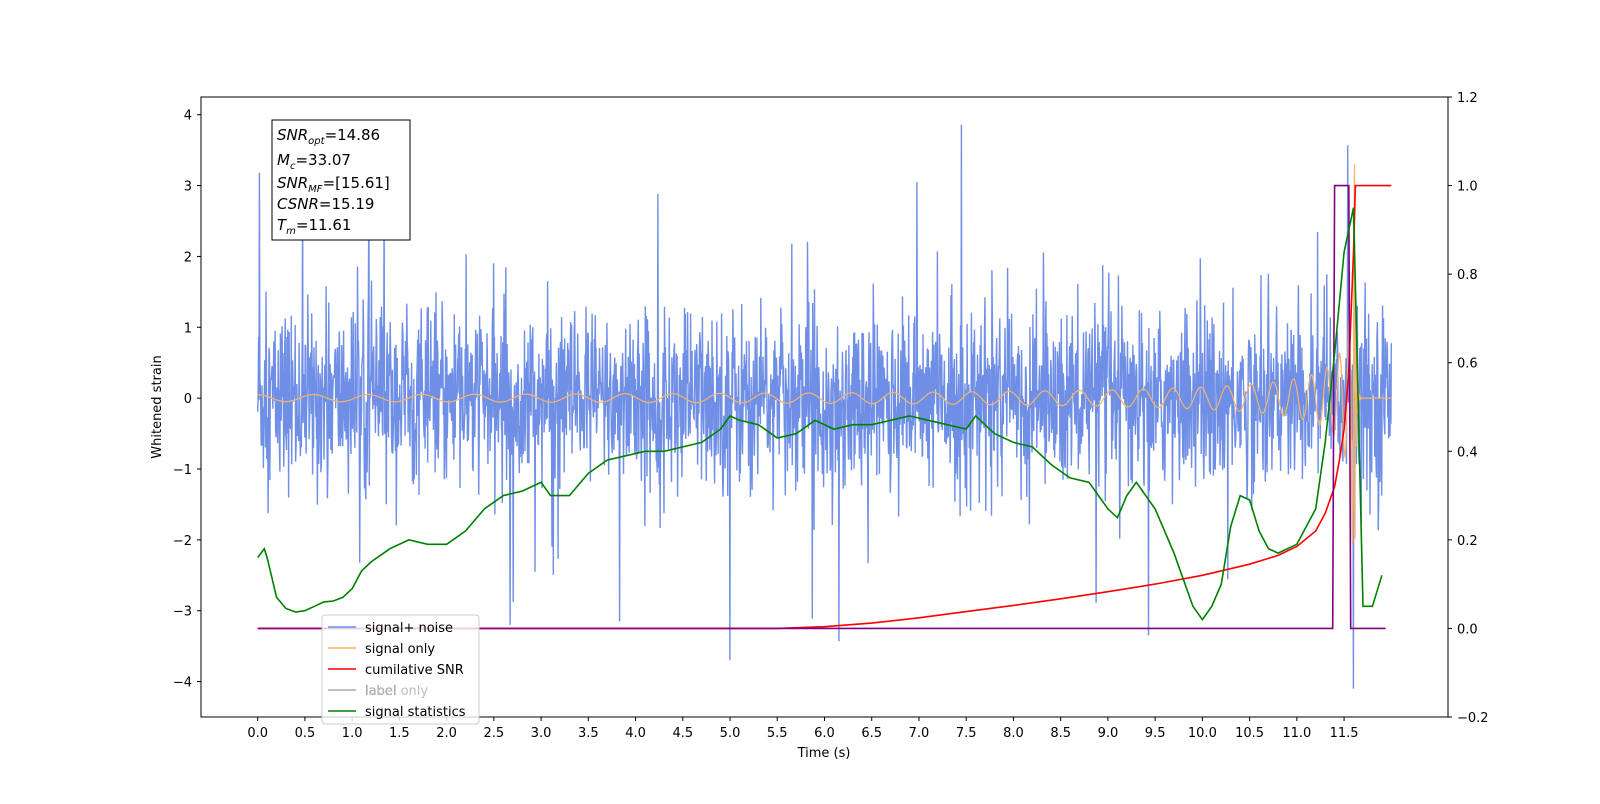 The width and height of the screenshot is (1600, 804). I want to click on x-tick-label: 1.5, so click(399, 733).